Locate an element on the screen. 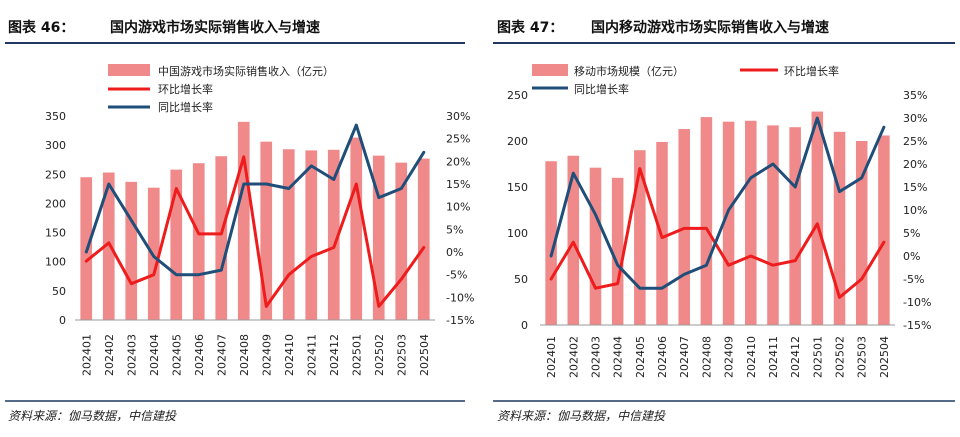 The height and width of the screenshot is (437, 960). left-axis-tick-label: 250 is located at coordinates (55, 174).